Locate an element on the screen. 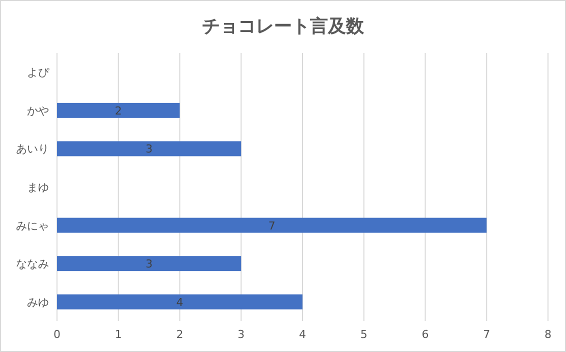  x-tick-label: 2 is located at coordinates (180, 334).